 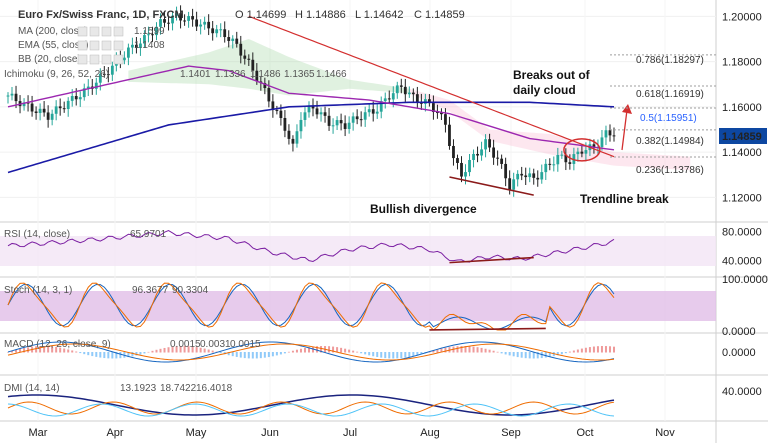 What do you see at coordinates (311, 352) in the screenshot?
I see `macd-signal-line` at bounding box center [311, 352].